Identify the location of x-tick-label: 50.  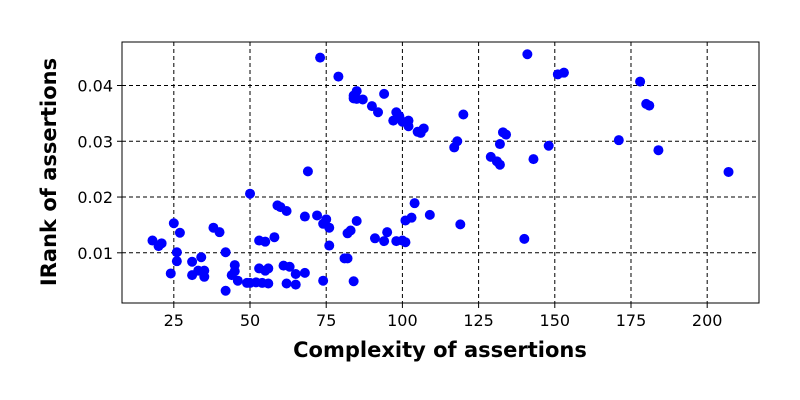
(250, 320).